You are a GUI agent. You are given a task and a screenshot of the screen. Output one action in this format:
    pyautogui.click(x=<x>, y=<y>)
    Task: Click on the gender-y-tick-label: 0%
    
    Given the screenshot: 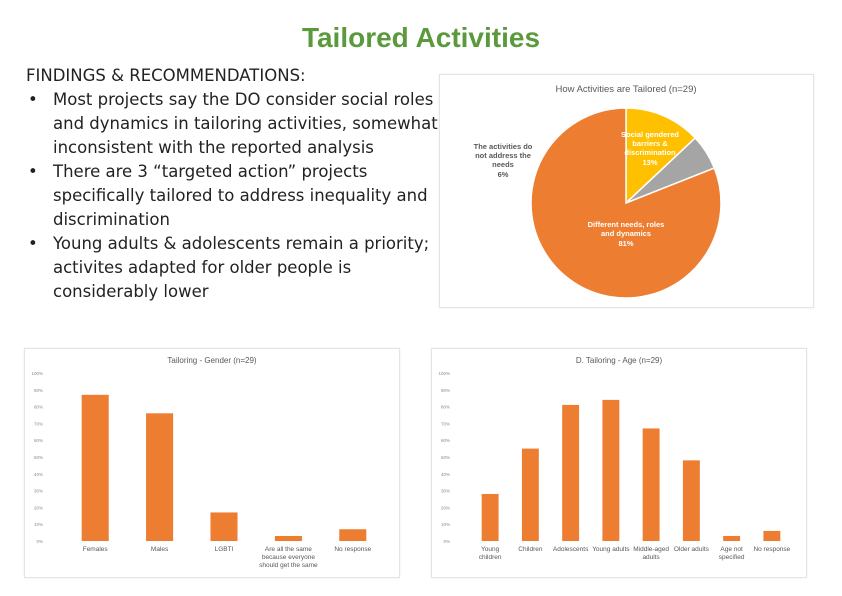 What is the action you would take?
    pyautogui.click(x=39, y=541)
    